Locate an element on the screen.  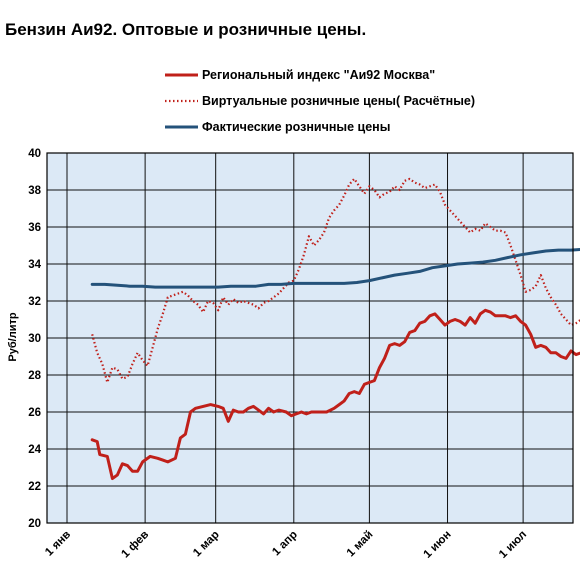
legend-label-virtual-retail: Виртуальные розничные цены( Расчётные) is located at coordinates (338, 101).